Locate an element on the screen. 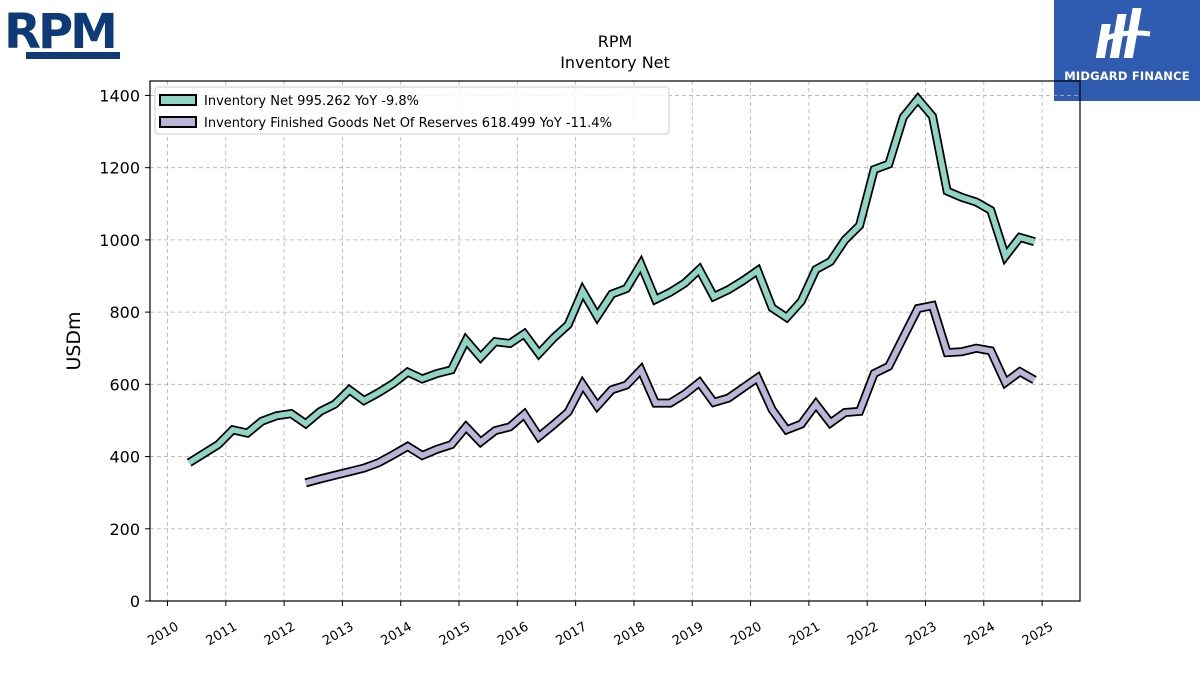 The height and width of the screenshot is (675, 1200). chart-title: RPM is located at coordinates (615, 41).